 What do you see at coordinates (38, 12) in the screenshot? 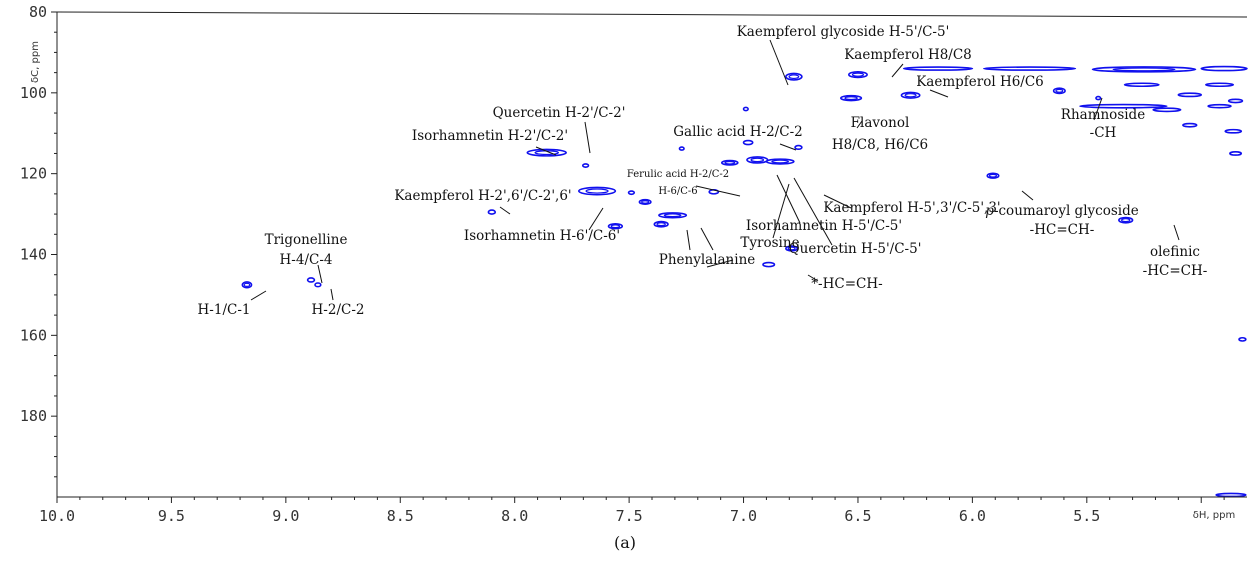
I see `y-tick-label: 80` at bounding box center [38, 12].